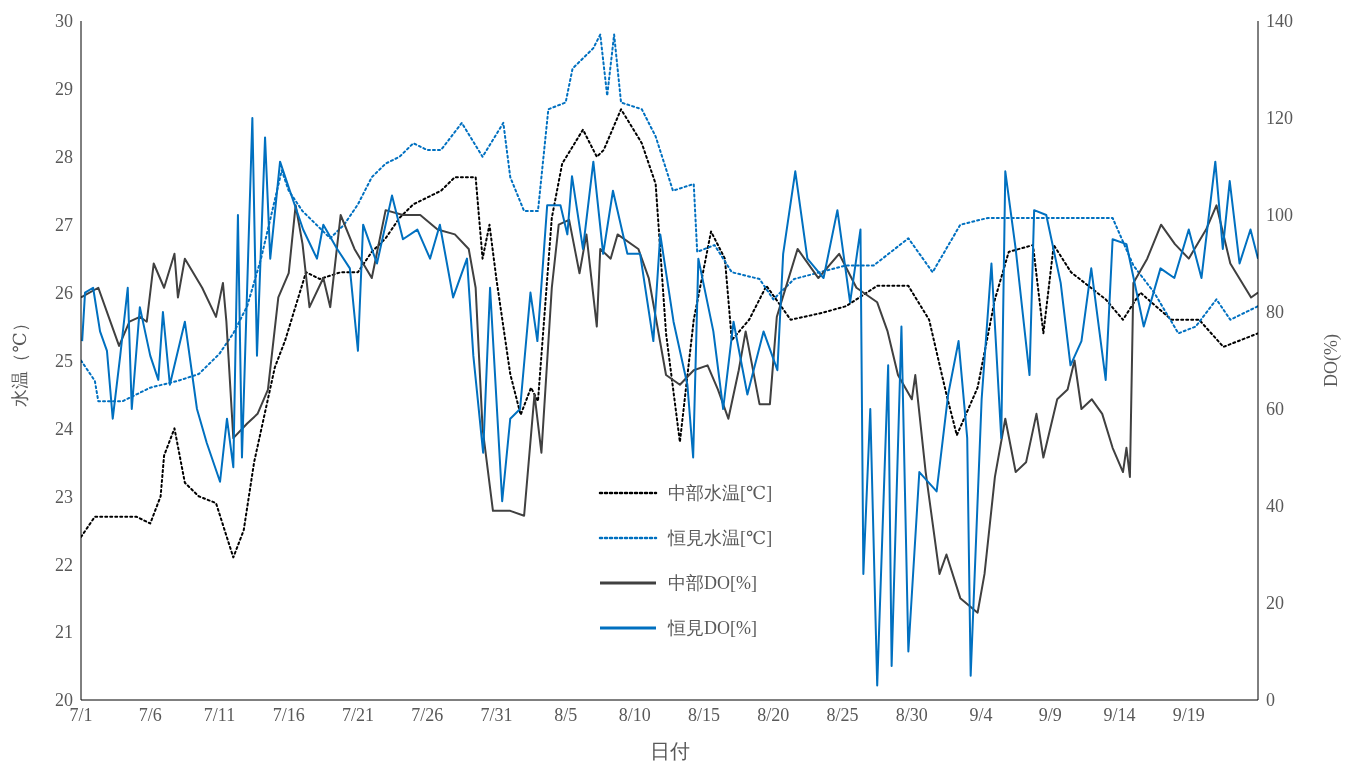 This screenshot has width=1357, height=769. I want to click on y-tick-label: 25, so click(64, 360).